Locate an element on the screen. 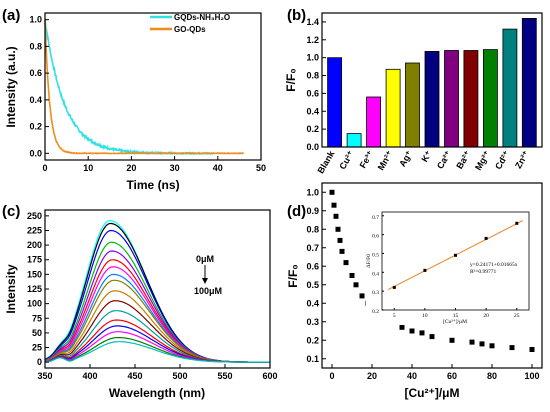  y-tick-label: 200 is located at coordinates (34, 245).